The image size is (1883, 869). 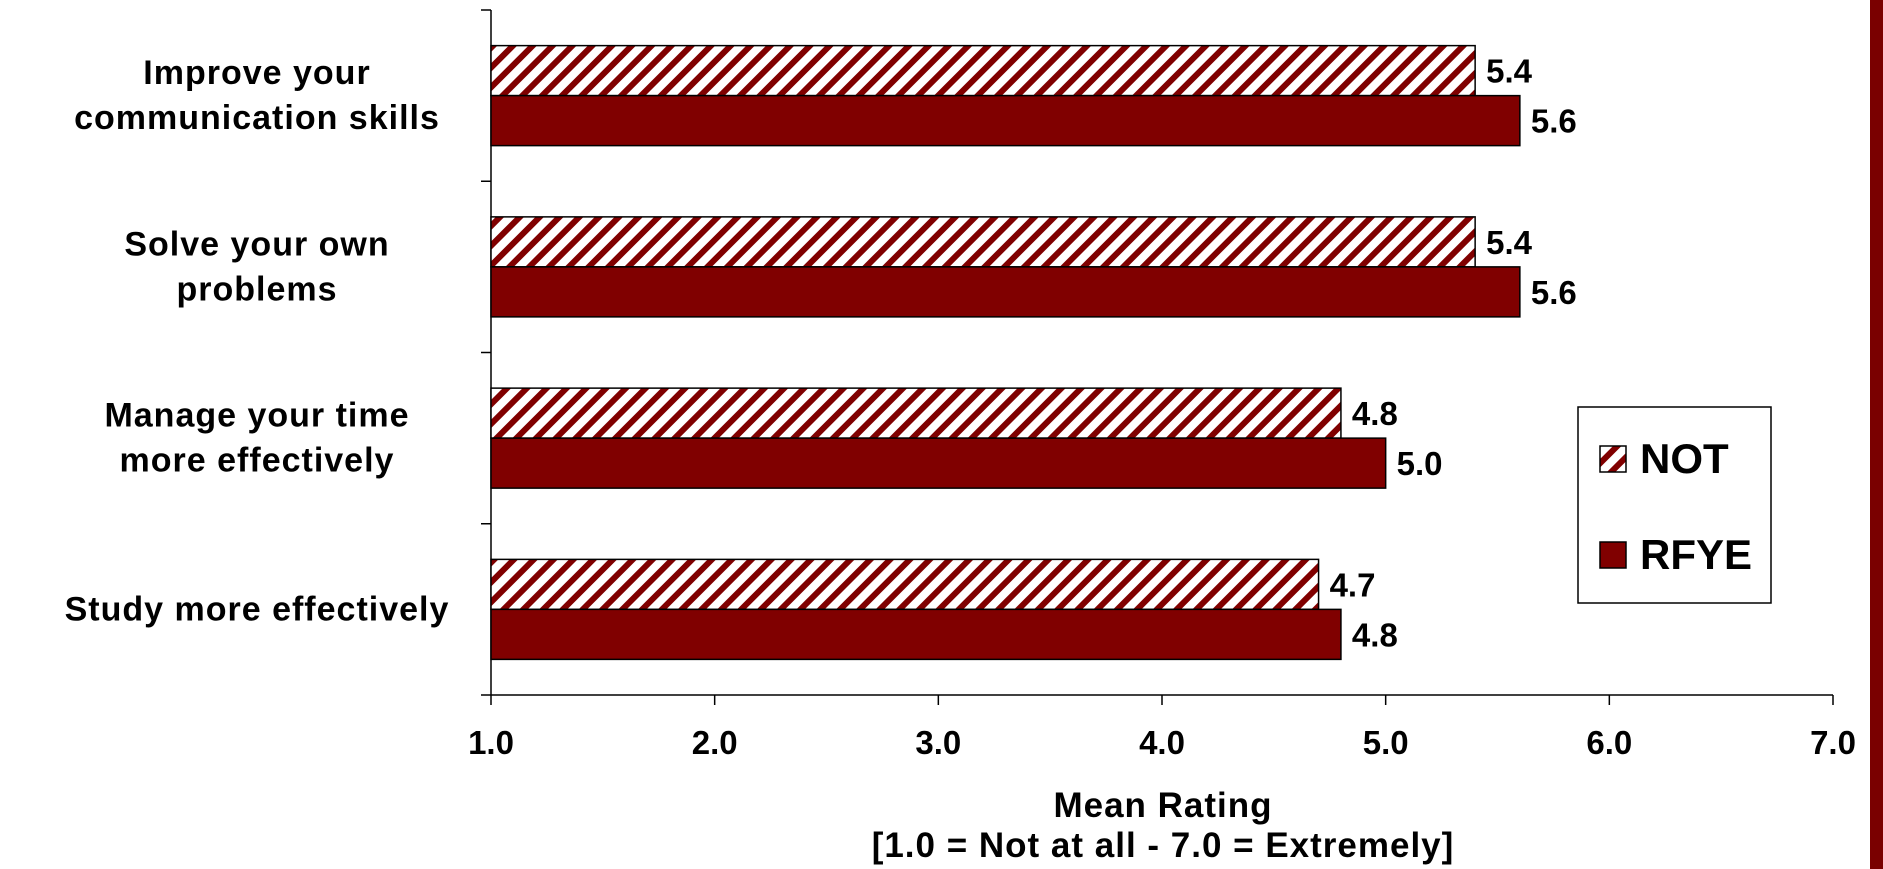 I want to click on category-label: communication skills, so click(x=257, y=118).